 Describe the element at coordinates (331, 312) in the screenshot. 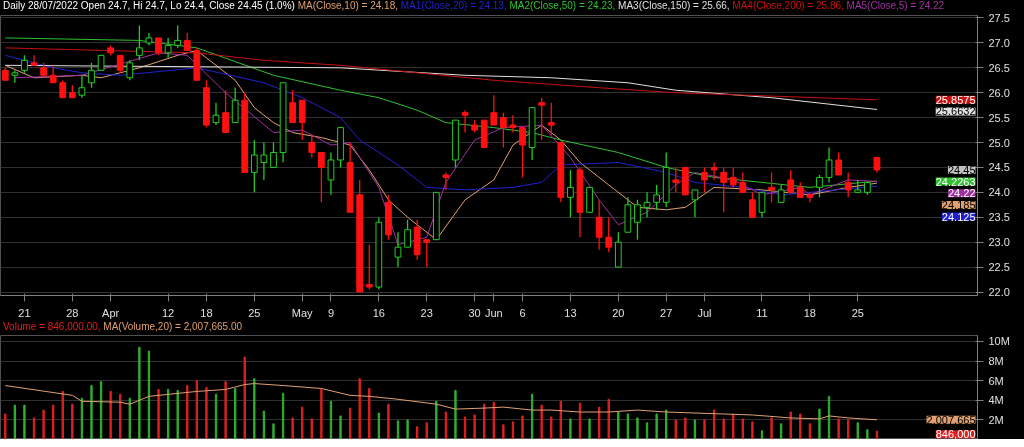

I see `x-tick-label: 9` at that location.